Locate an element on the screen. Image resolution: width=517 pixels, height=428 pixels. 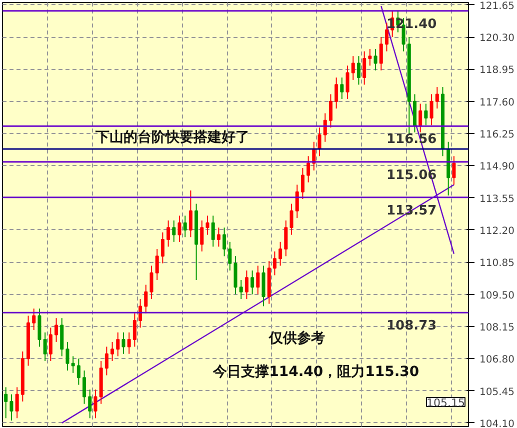
annotation: 仅供参考 is located at coordinates (297, 338).